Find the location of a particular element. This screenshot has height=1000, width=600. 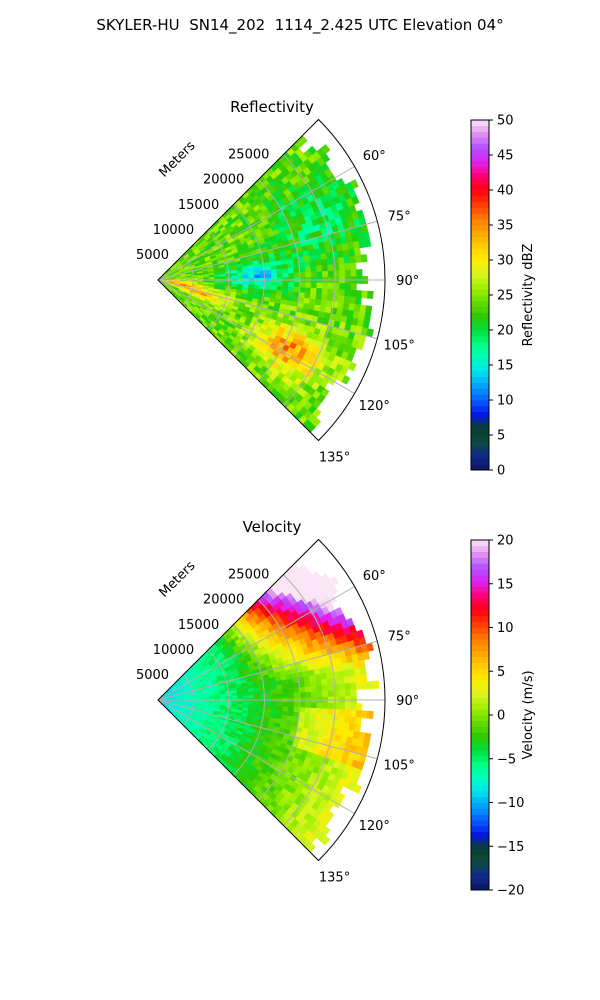

colorbar-label: Reflectivity dBZ is located at coordinates (528, 295).